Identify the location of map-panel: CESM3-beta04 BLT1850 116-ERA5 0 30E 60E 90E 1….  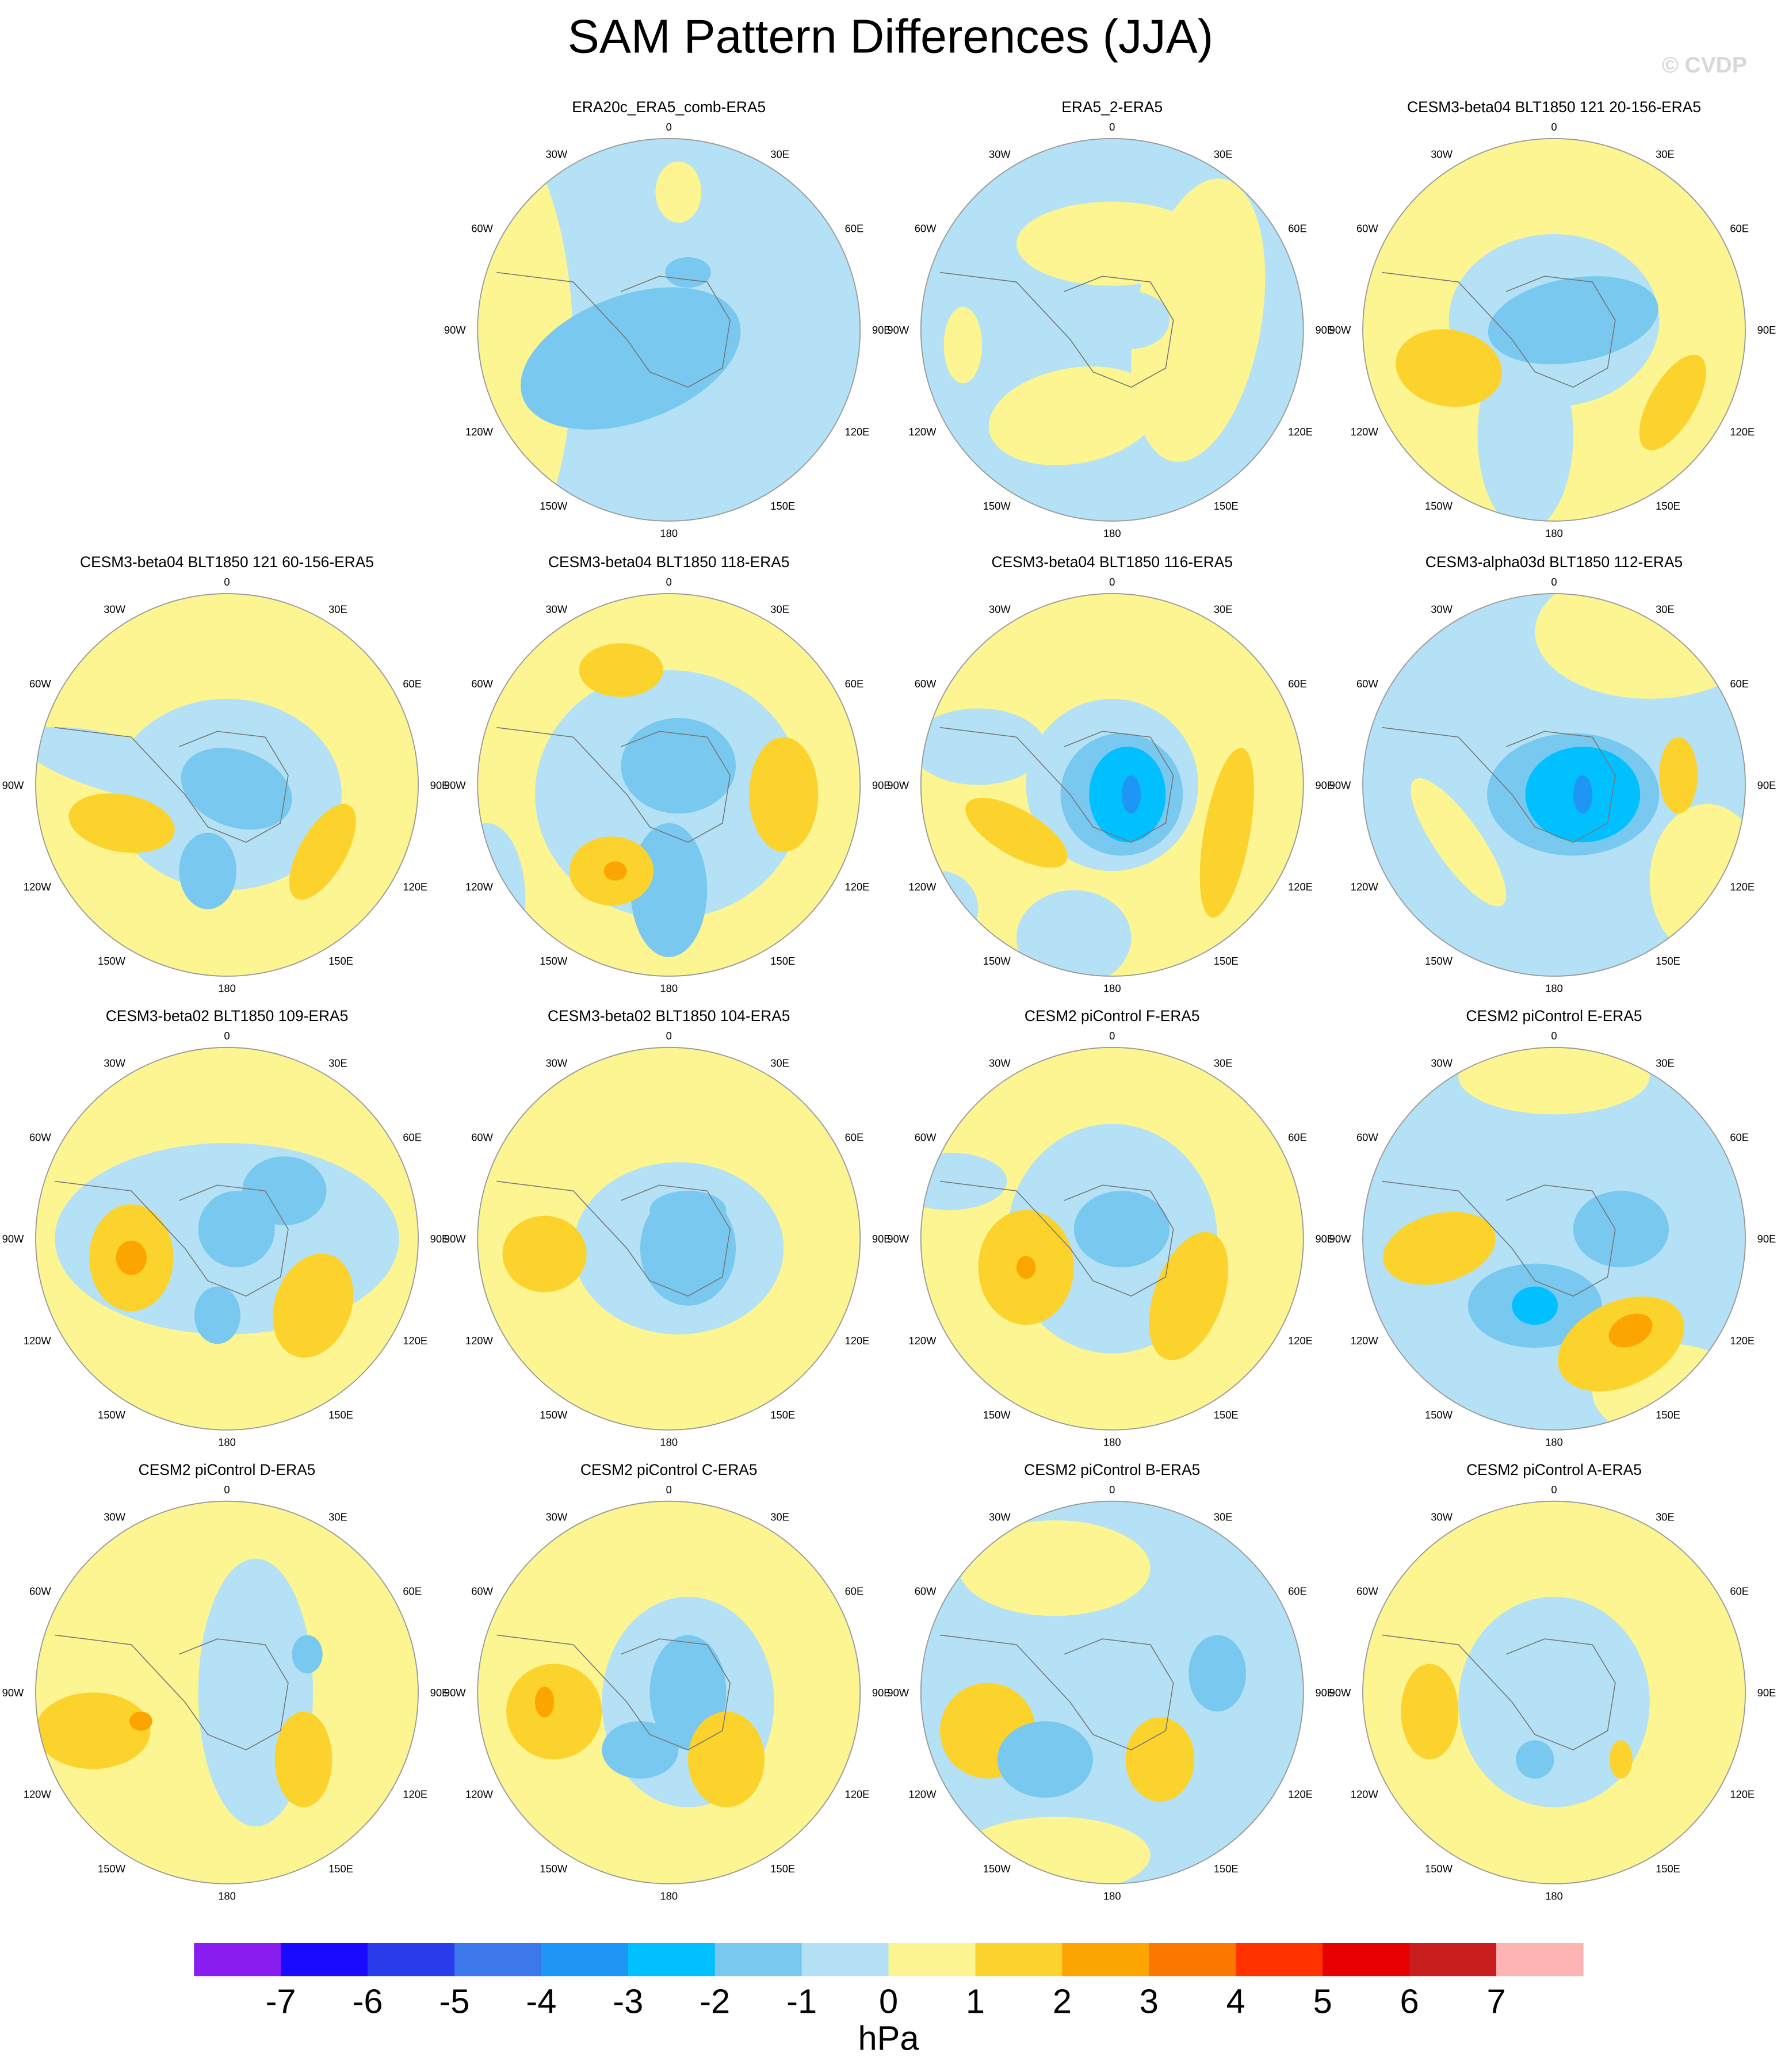
(1110, 774).